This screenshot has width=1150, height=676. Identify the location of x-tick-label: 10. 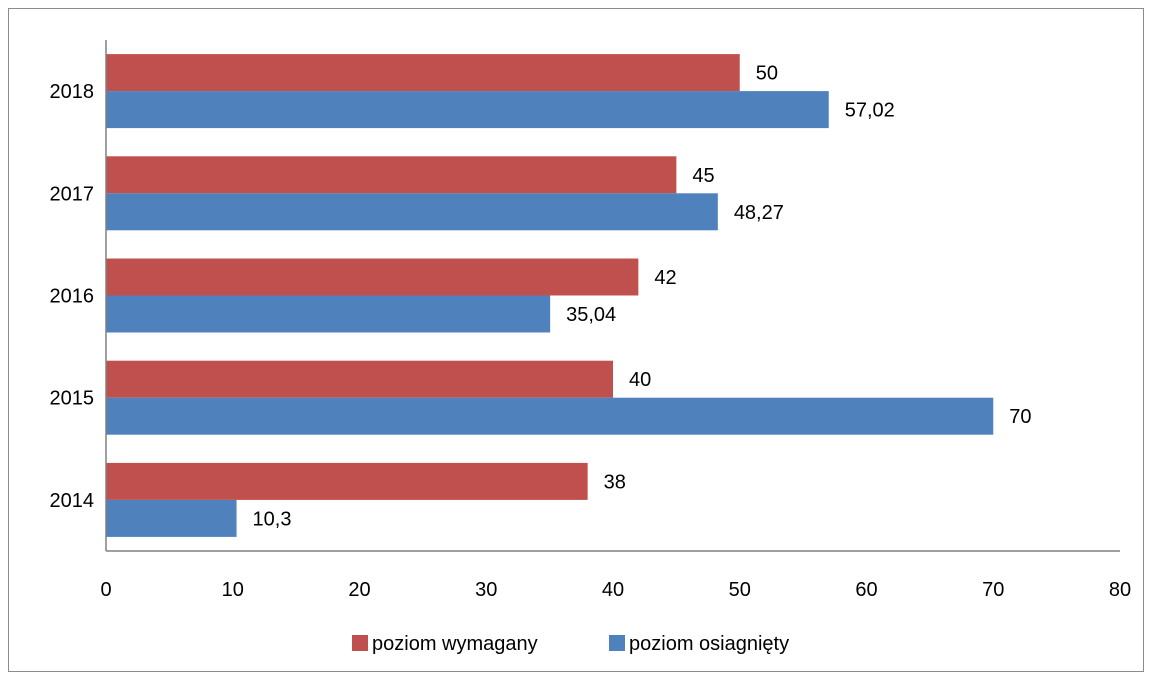
(233, 590).